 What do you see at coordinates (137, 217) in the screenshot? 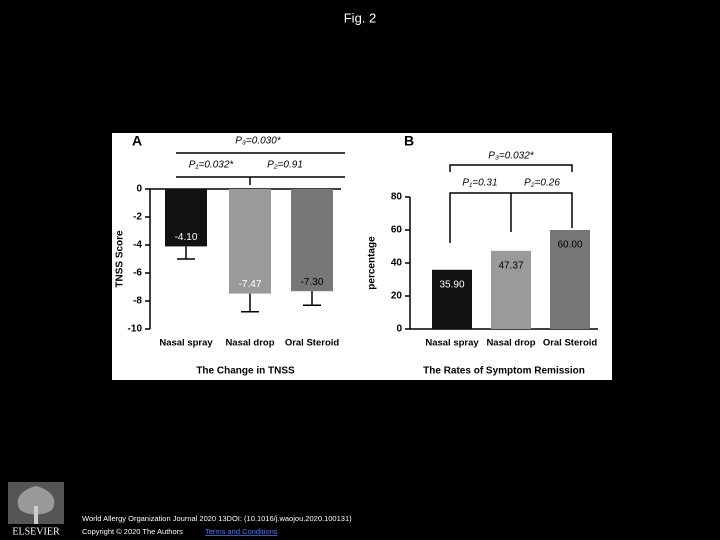
I see `y-tick-label: -2` at bounding box center [137, 217].